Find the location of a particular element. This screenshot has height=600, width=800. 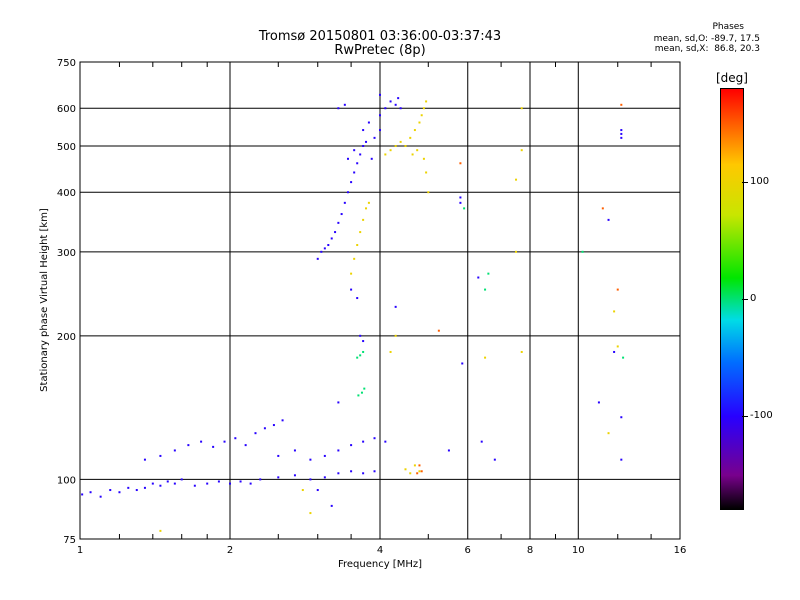

legend-title: Phases is located at coordinates (728, 27).